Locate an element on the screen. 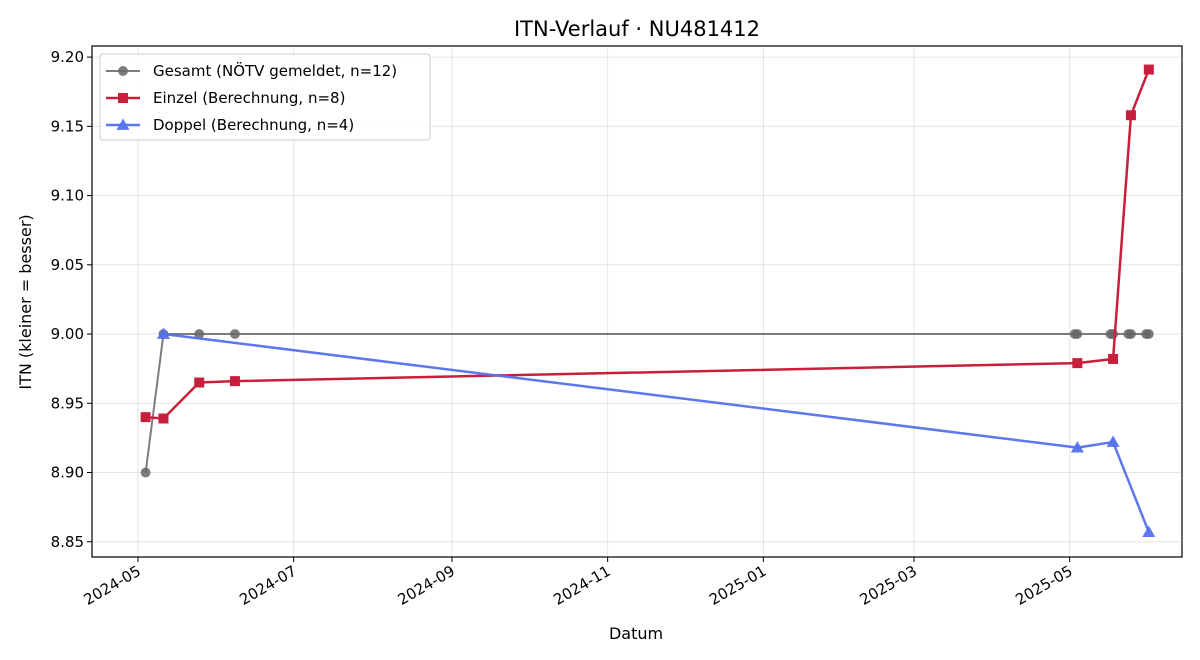  legend-frame is located at coordinates (265, 97).